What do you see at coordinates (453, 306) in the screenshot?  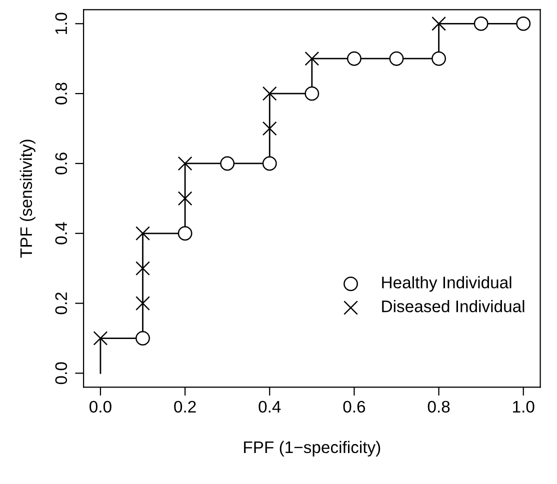 I see `legend-label: Diseased Individual` at bounding box center [453, 306].